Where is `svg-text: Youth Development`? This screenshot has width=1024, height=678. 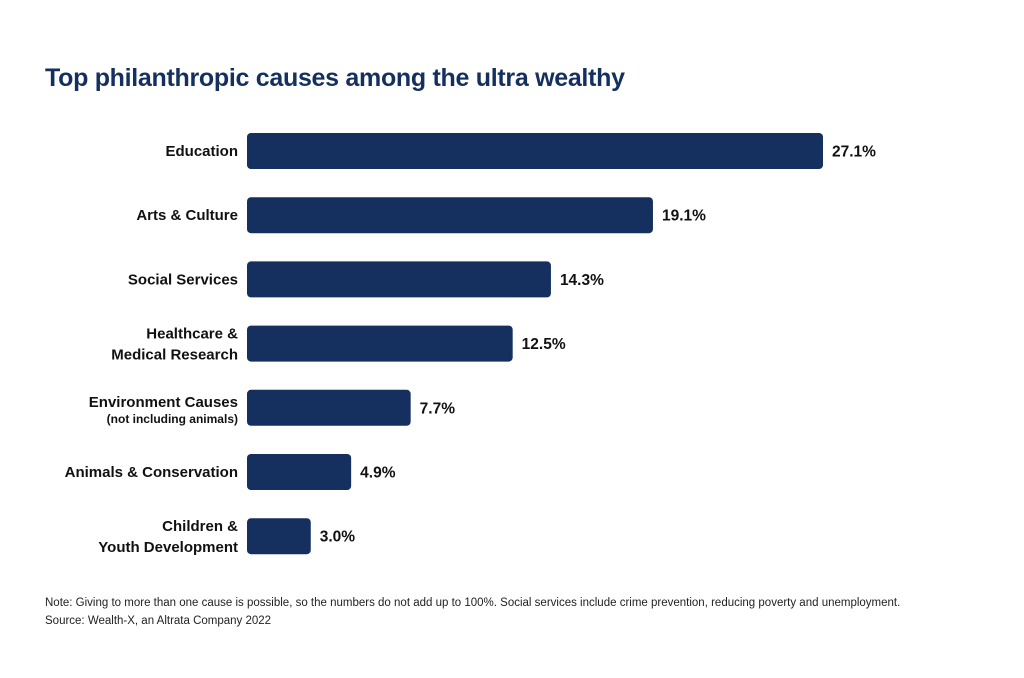 svg-text: Youth Development is located at coordinates (168, 547).